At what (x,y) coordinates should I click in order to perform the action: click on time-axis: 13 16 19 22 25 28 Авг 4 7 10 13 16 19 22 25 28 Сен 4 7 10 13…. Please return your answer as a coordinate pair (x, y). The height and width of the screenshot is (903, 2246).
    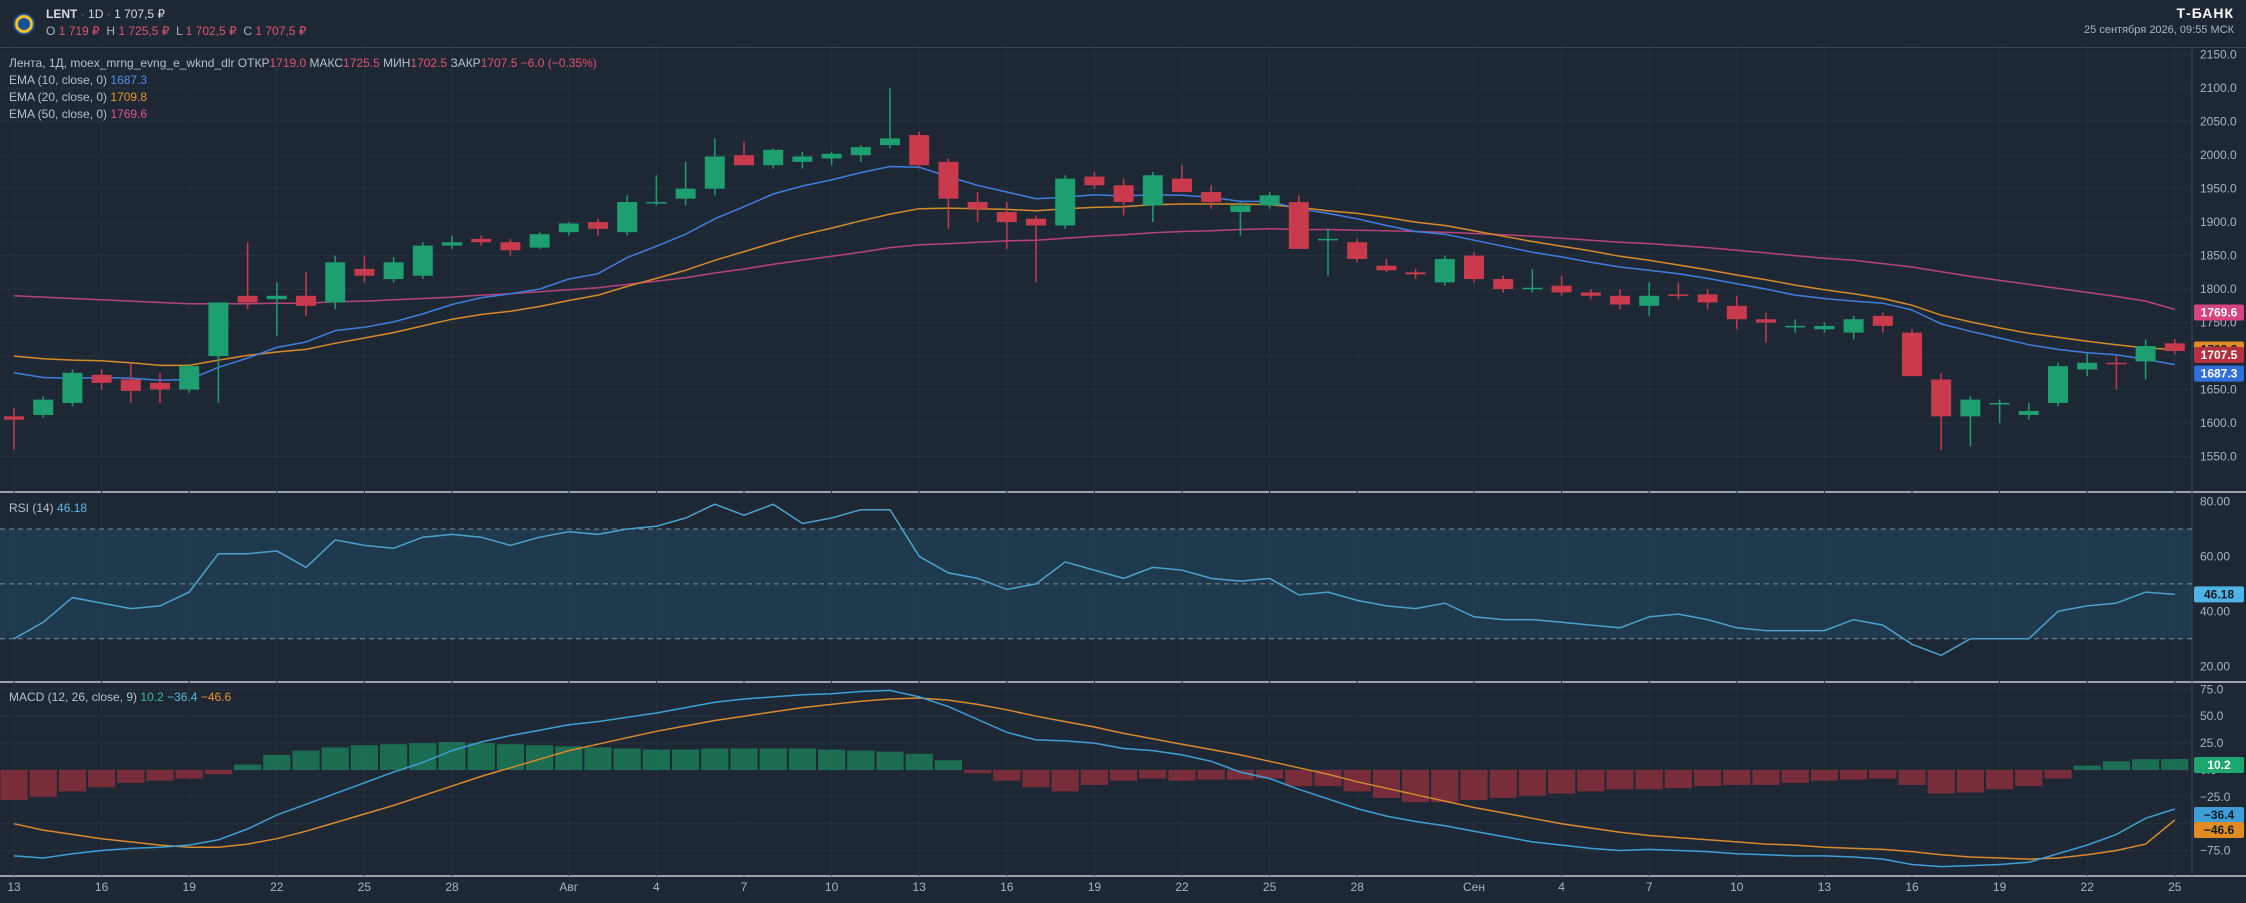
    Looking at the image, I should click on (1094, 887).